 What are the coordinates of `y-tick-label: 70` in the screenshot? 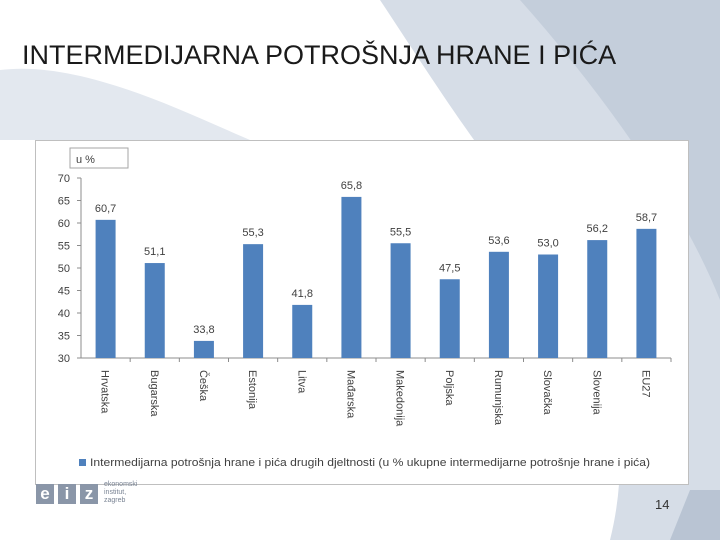 It's located at (64, 179).